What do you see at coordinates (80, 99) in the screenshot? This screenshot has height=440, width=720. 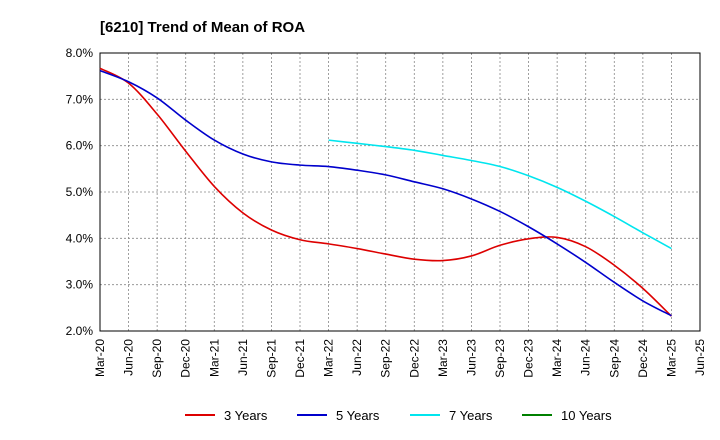 I see `y-tick-label: 7.0%` at bounding box center [80, 99].